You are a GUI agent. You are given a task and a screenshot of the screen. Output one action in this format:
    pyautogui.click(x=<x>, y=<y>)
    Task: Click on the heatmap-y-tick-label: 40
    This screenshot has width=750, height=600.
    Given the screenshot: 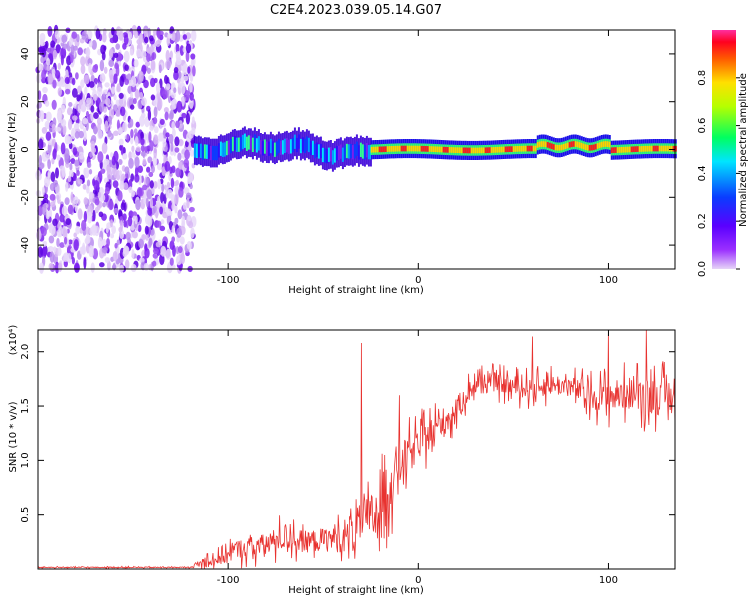 What is the action you would take?
    pyautogui.click(x=25, y=54)
    